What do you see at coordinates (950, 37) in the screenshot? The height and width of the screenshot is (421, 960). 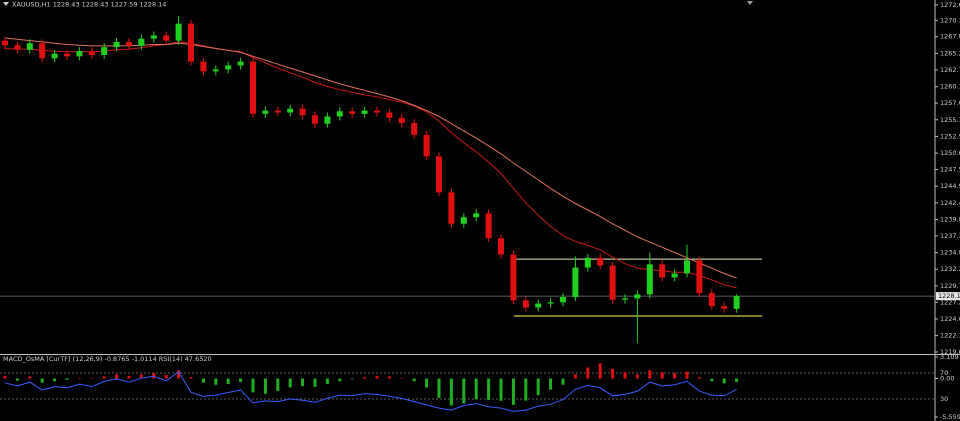 I see `y-tick-label: 1267.80` at bounding box center [950, 37].